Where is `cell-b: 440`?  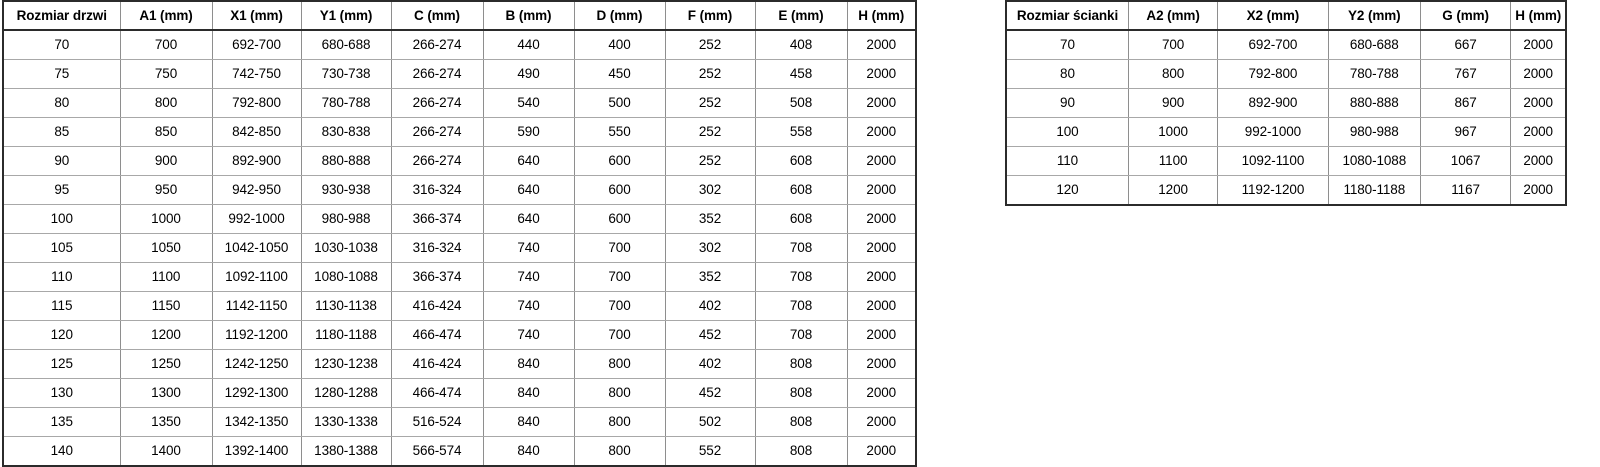
cell-b: 440 is located at coordinates (528, 44).